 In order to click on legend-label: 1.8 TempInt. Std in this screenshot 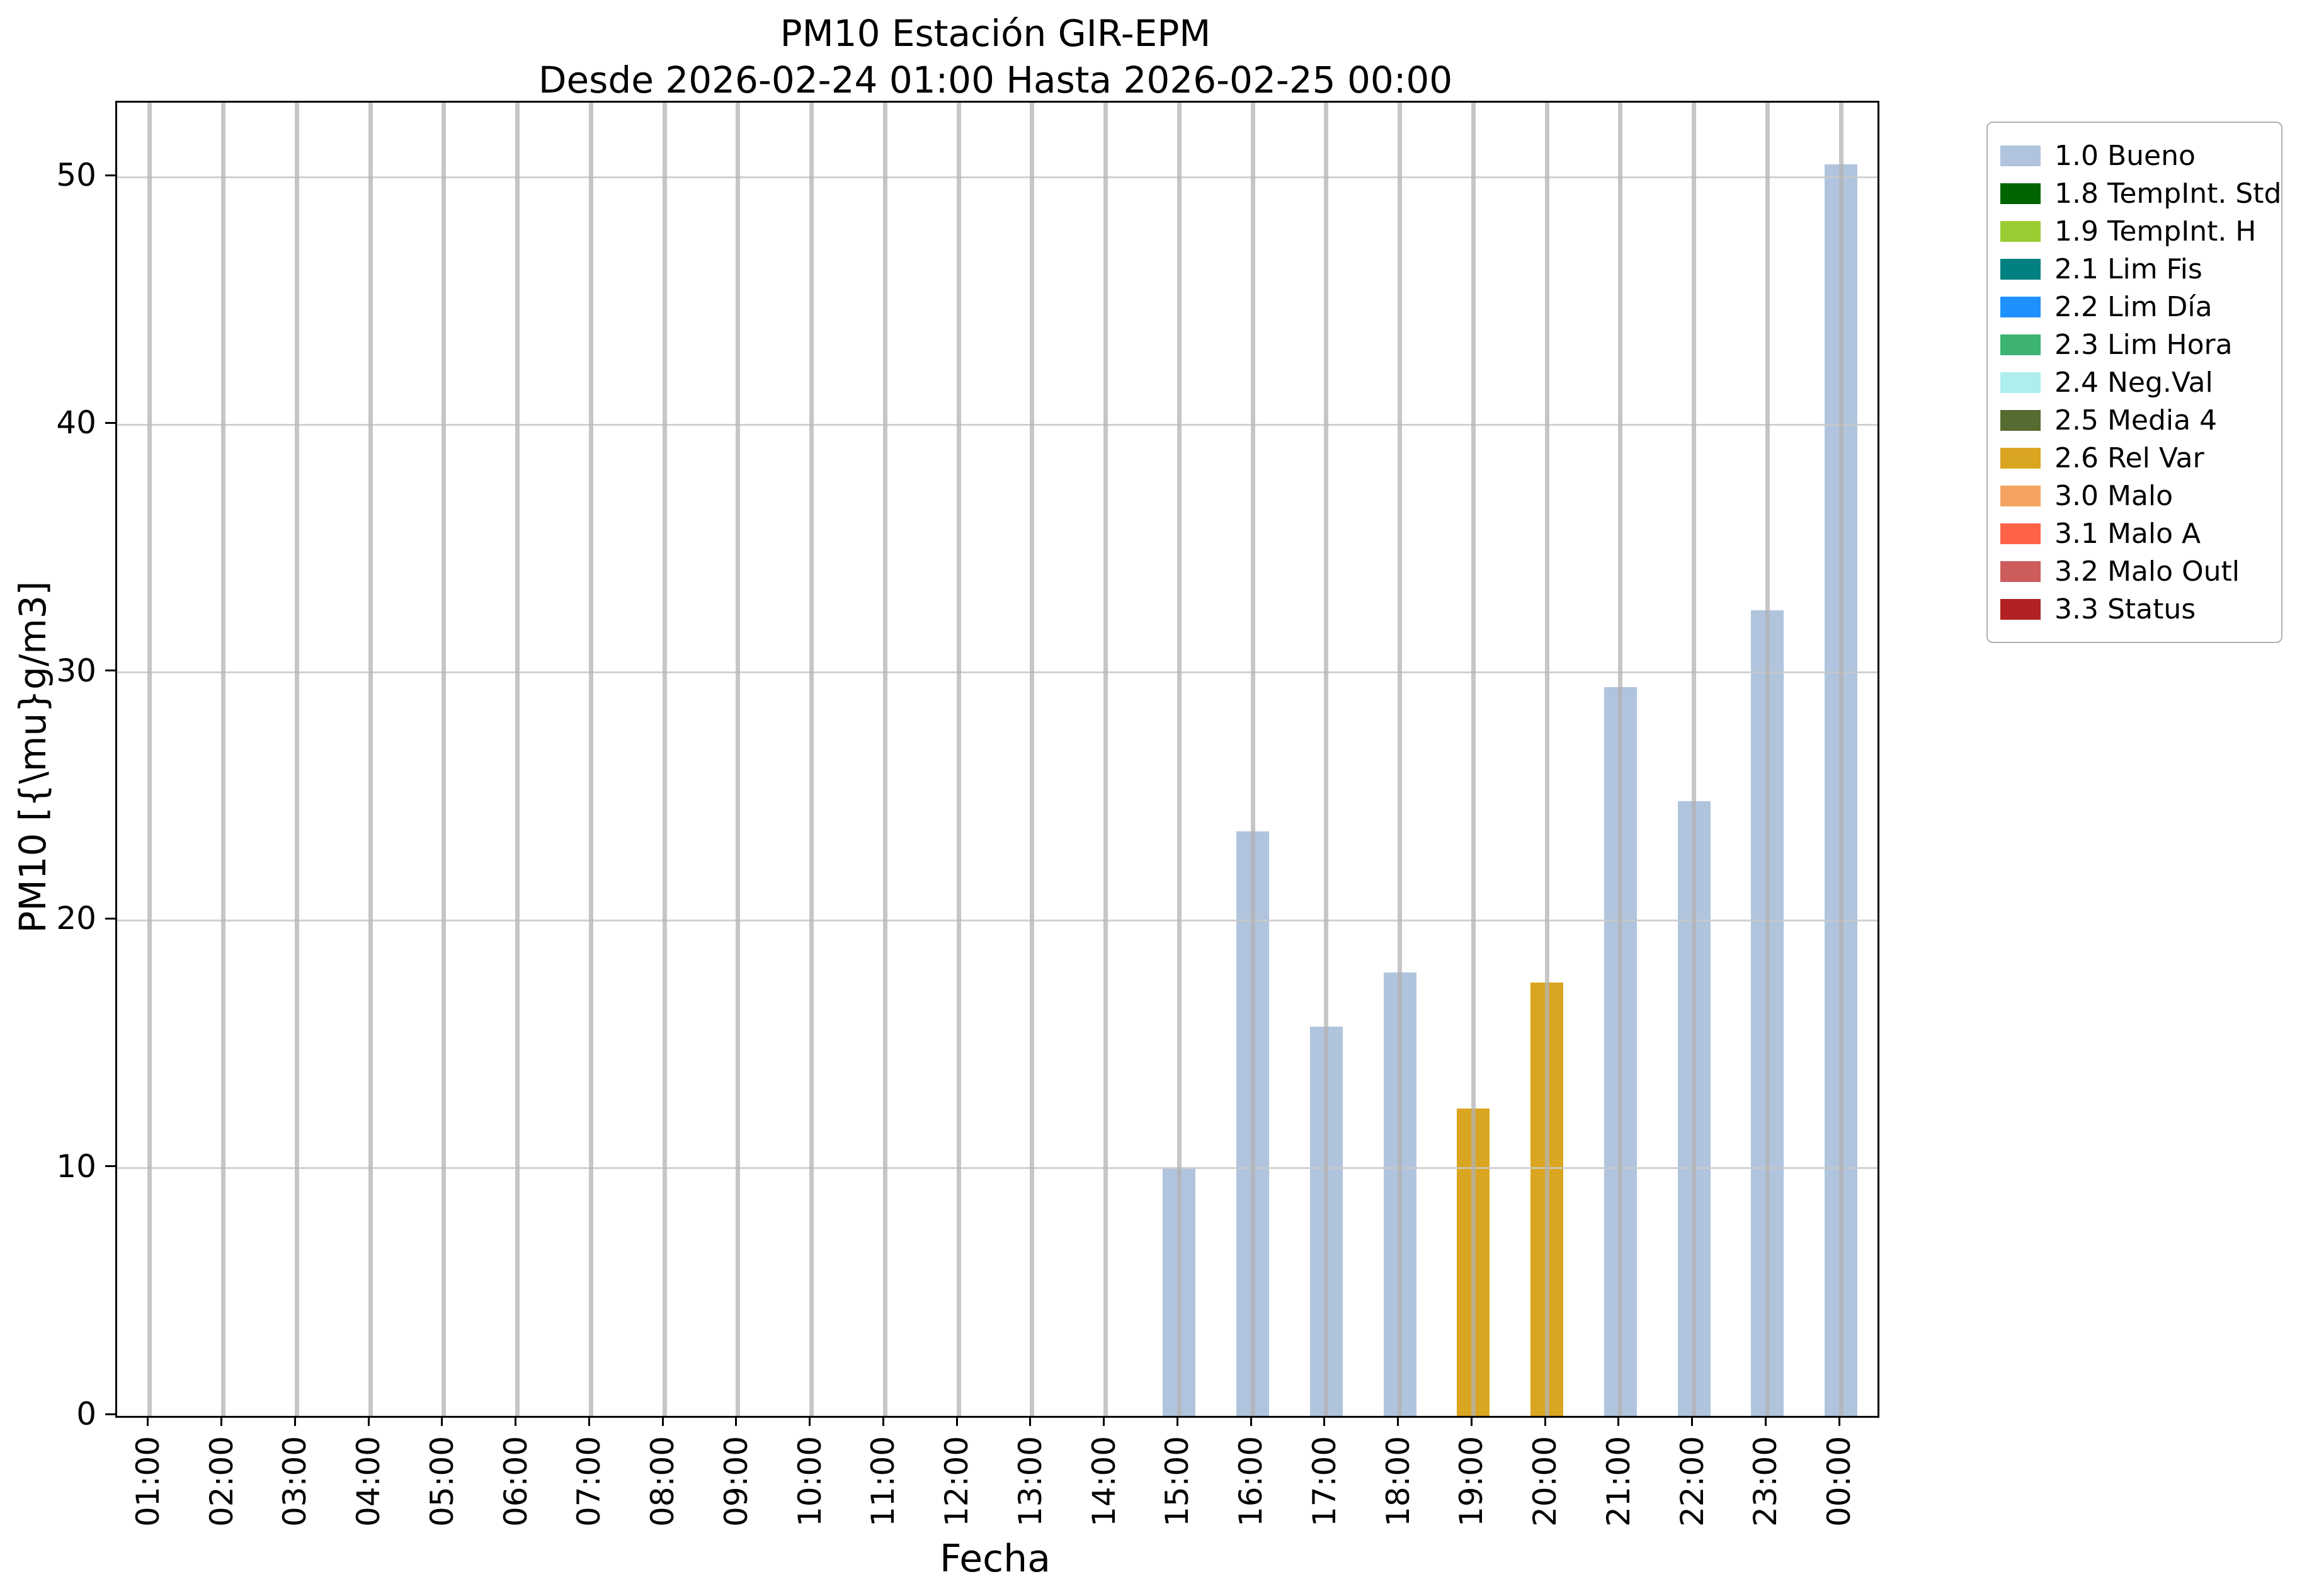, I will do `click(2168, 193)`.